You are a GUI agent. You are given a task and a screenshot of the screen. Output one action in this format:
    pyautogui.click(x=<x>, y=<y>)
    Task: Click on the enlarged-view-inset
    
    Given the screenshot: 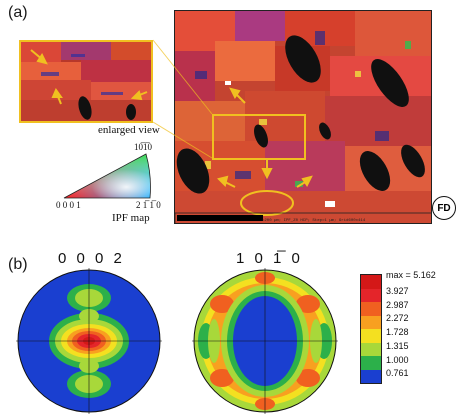 What is the action you would take?
    pyautogui.click(x=86, y=81)
    